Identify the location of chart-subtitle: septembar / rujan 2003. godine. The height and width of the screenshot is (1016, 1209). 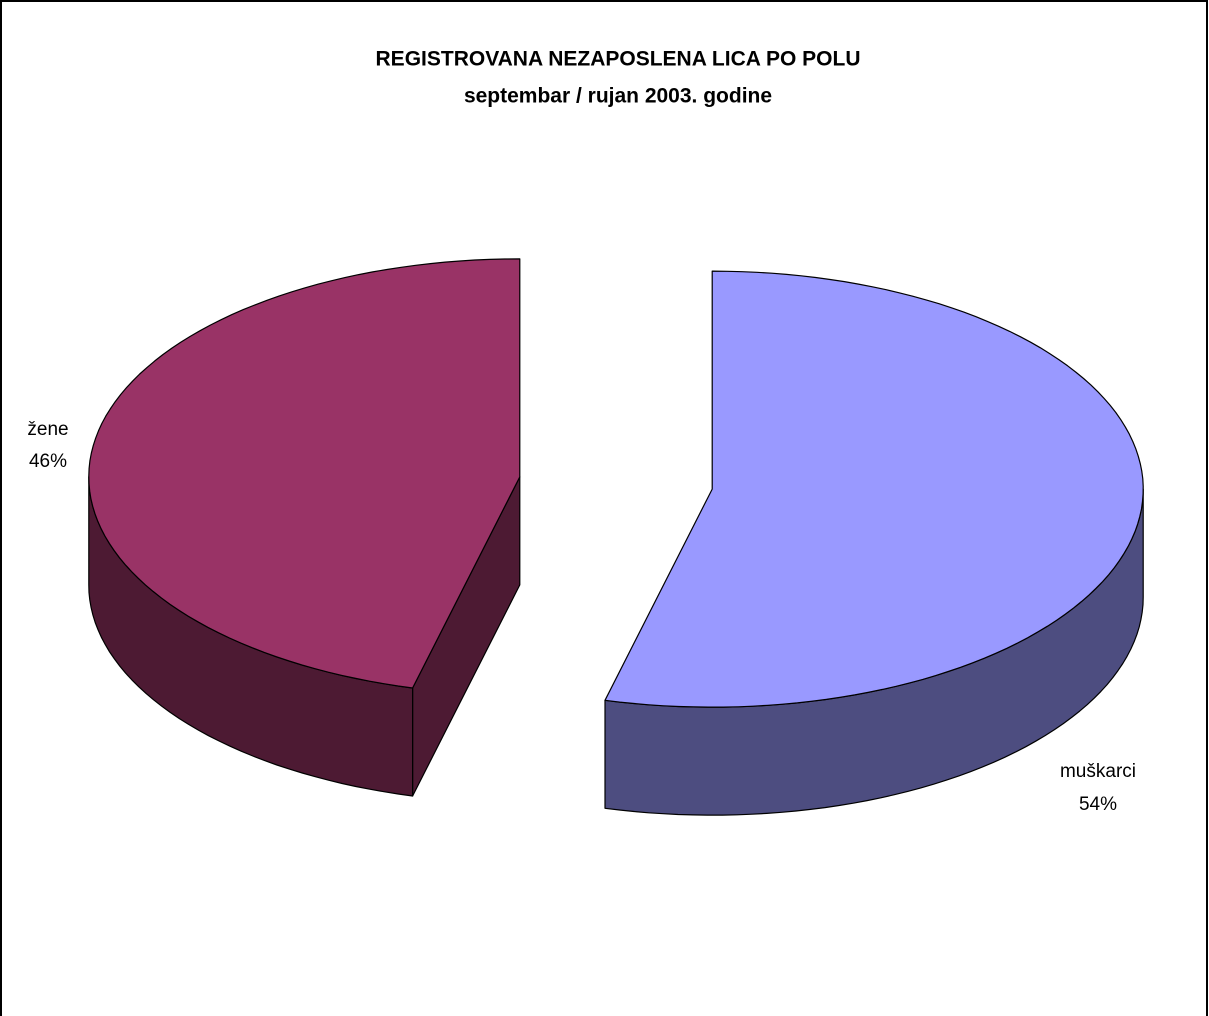
(618, 96).